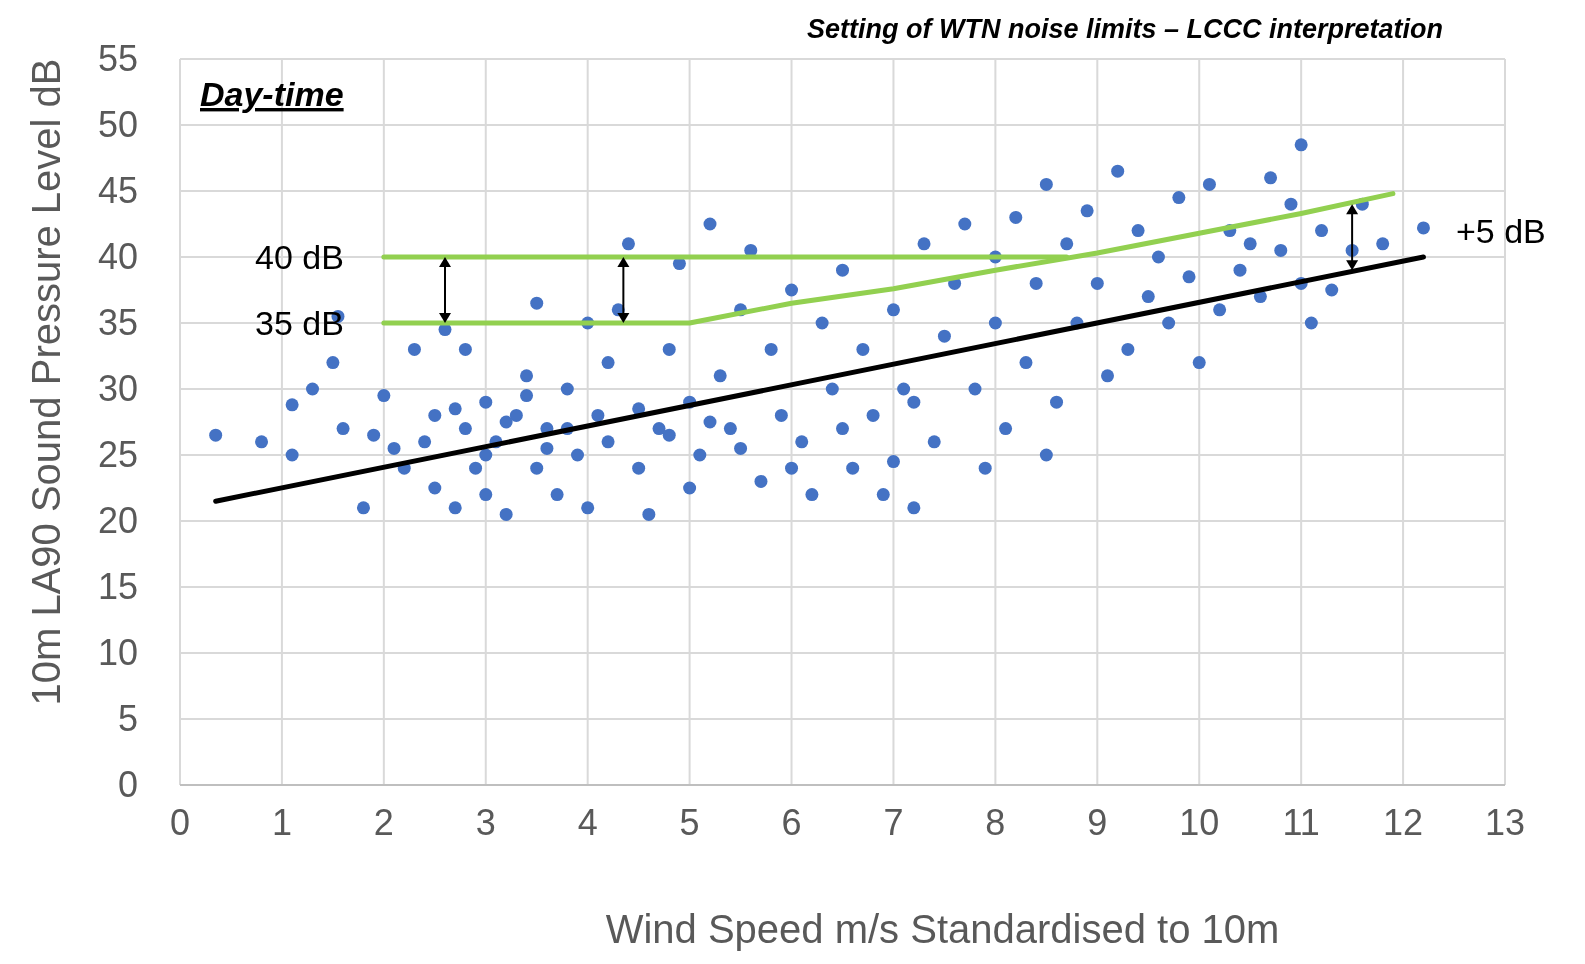 The height and width of the screenshot is (964, 1585). Describe the element at coordinates (180, 822) in the screenshot. I see `x-tick-label: 0` at that location.